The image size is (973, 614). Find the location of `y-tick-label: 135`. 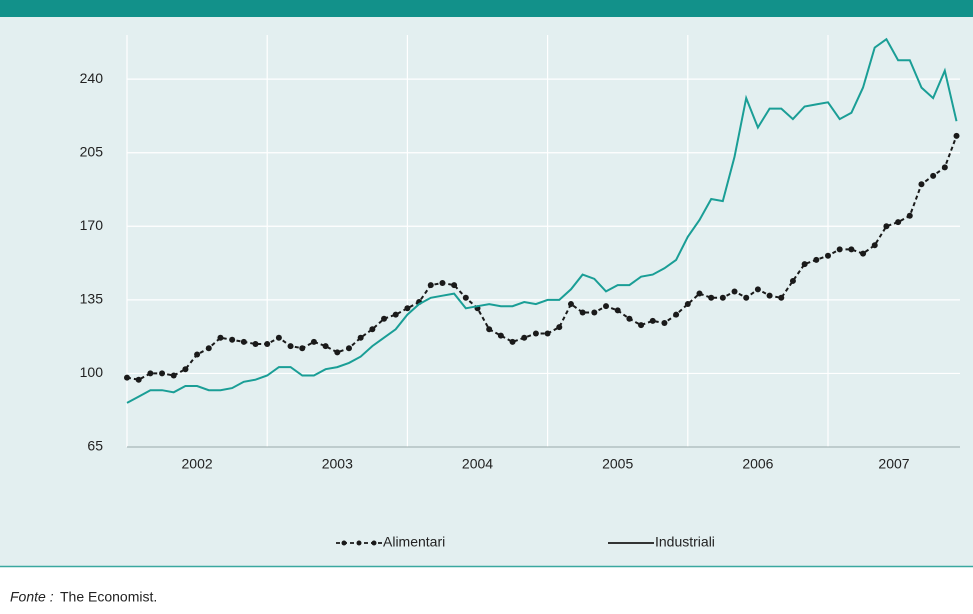

y-tick-label: 135 is located at coordinates (92, 299).